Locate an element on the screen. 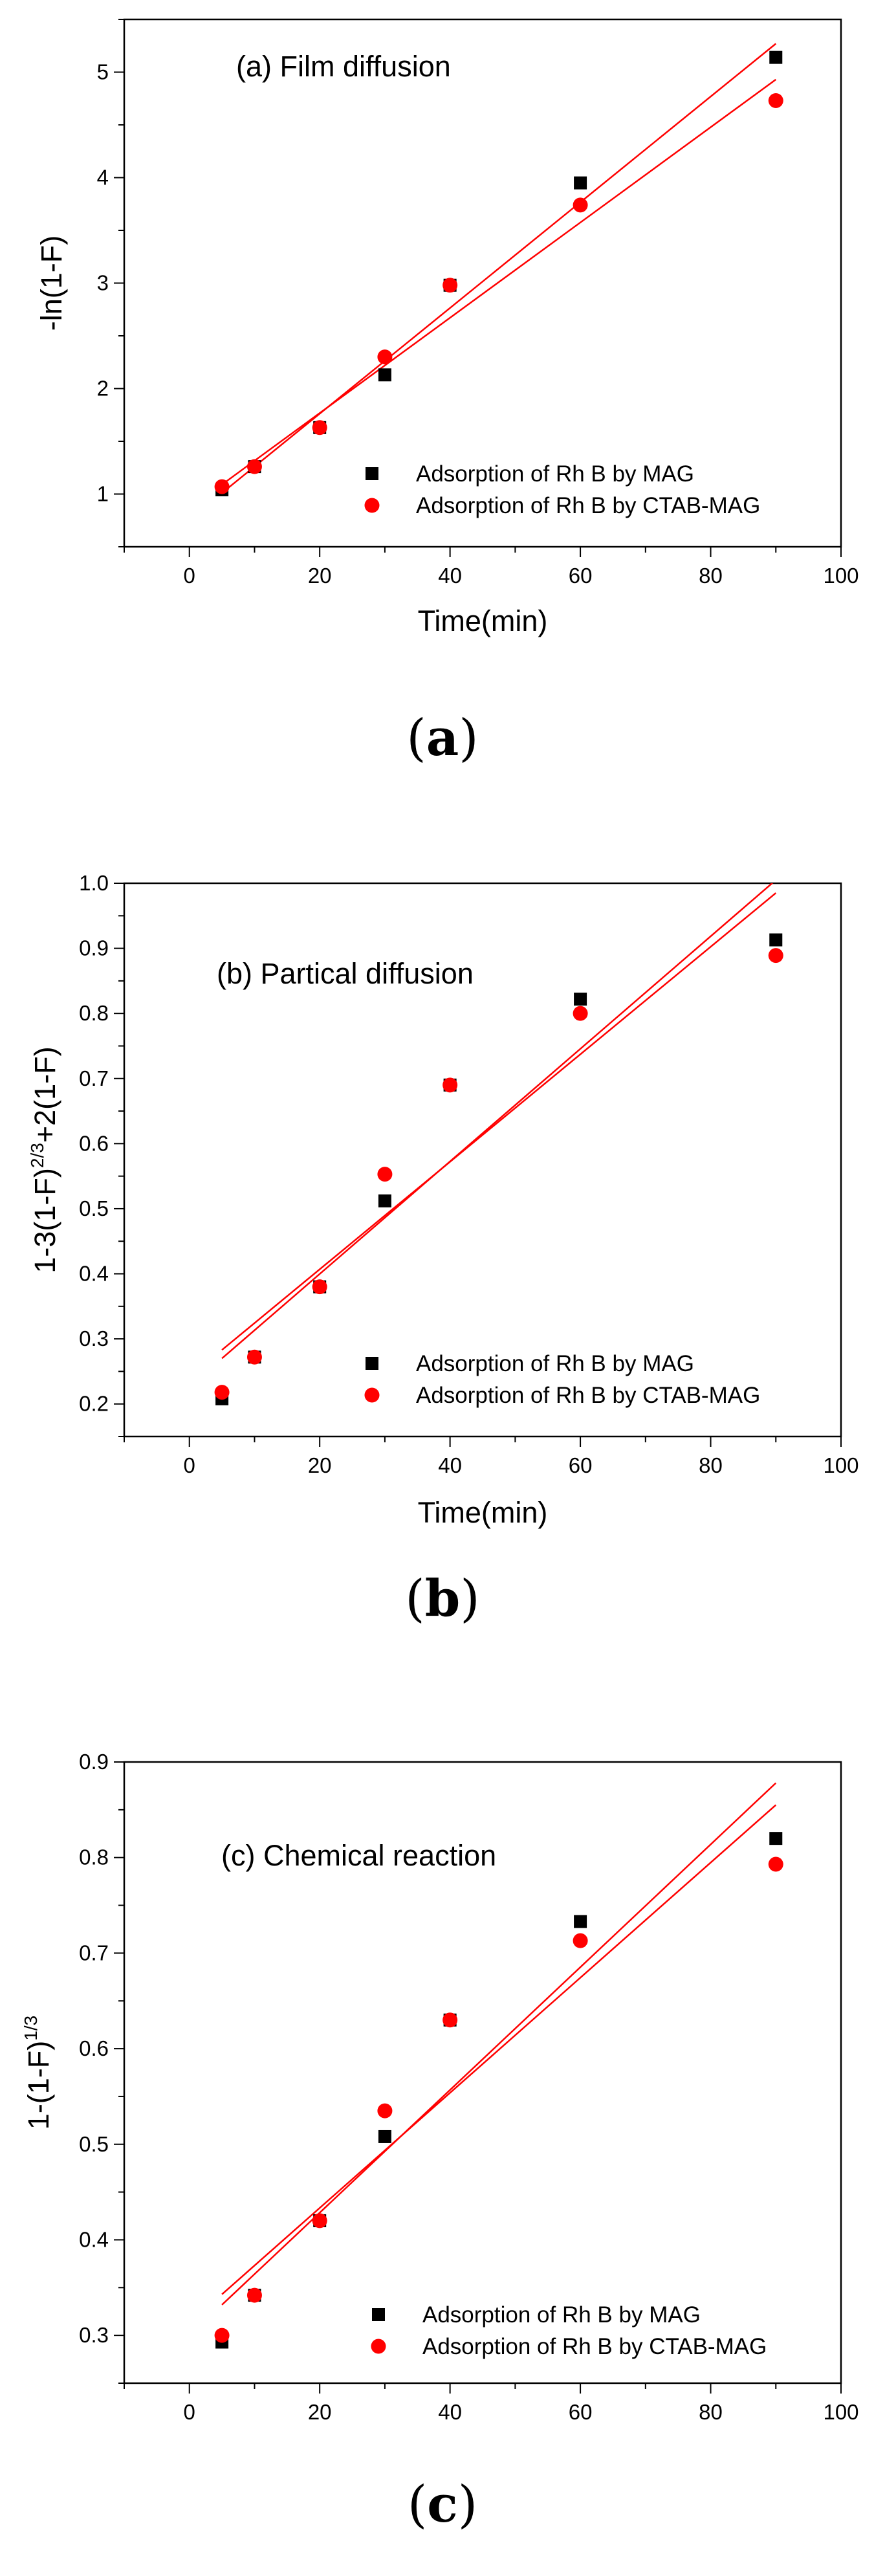 This screenshot has width=885, height=2576. y-tick-label: 1.0 is located at coordinates (94, 883).